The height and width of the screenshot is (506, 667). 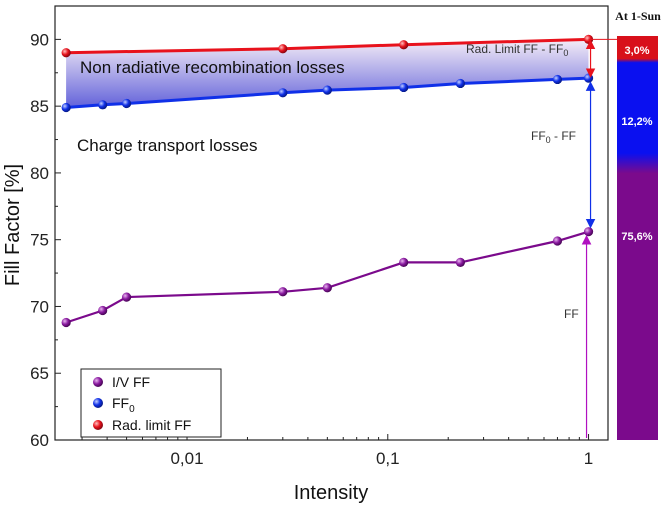 I want to click on nonradiative-loss-area, so click(x=327, y=73).